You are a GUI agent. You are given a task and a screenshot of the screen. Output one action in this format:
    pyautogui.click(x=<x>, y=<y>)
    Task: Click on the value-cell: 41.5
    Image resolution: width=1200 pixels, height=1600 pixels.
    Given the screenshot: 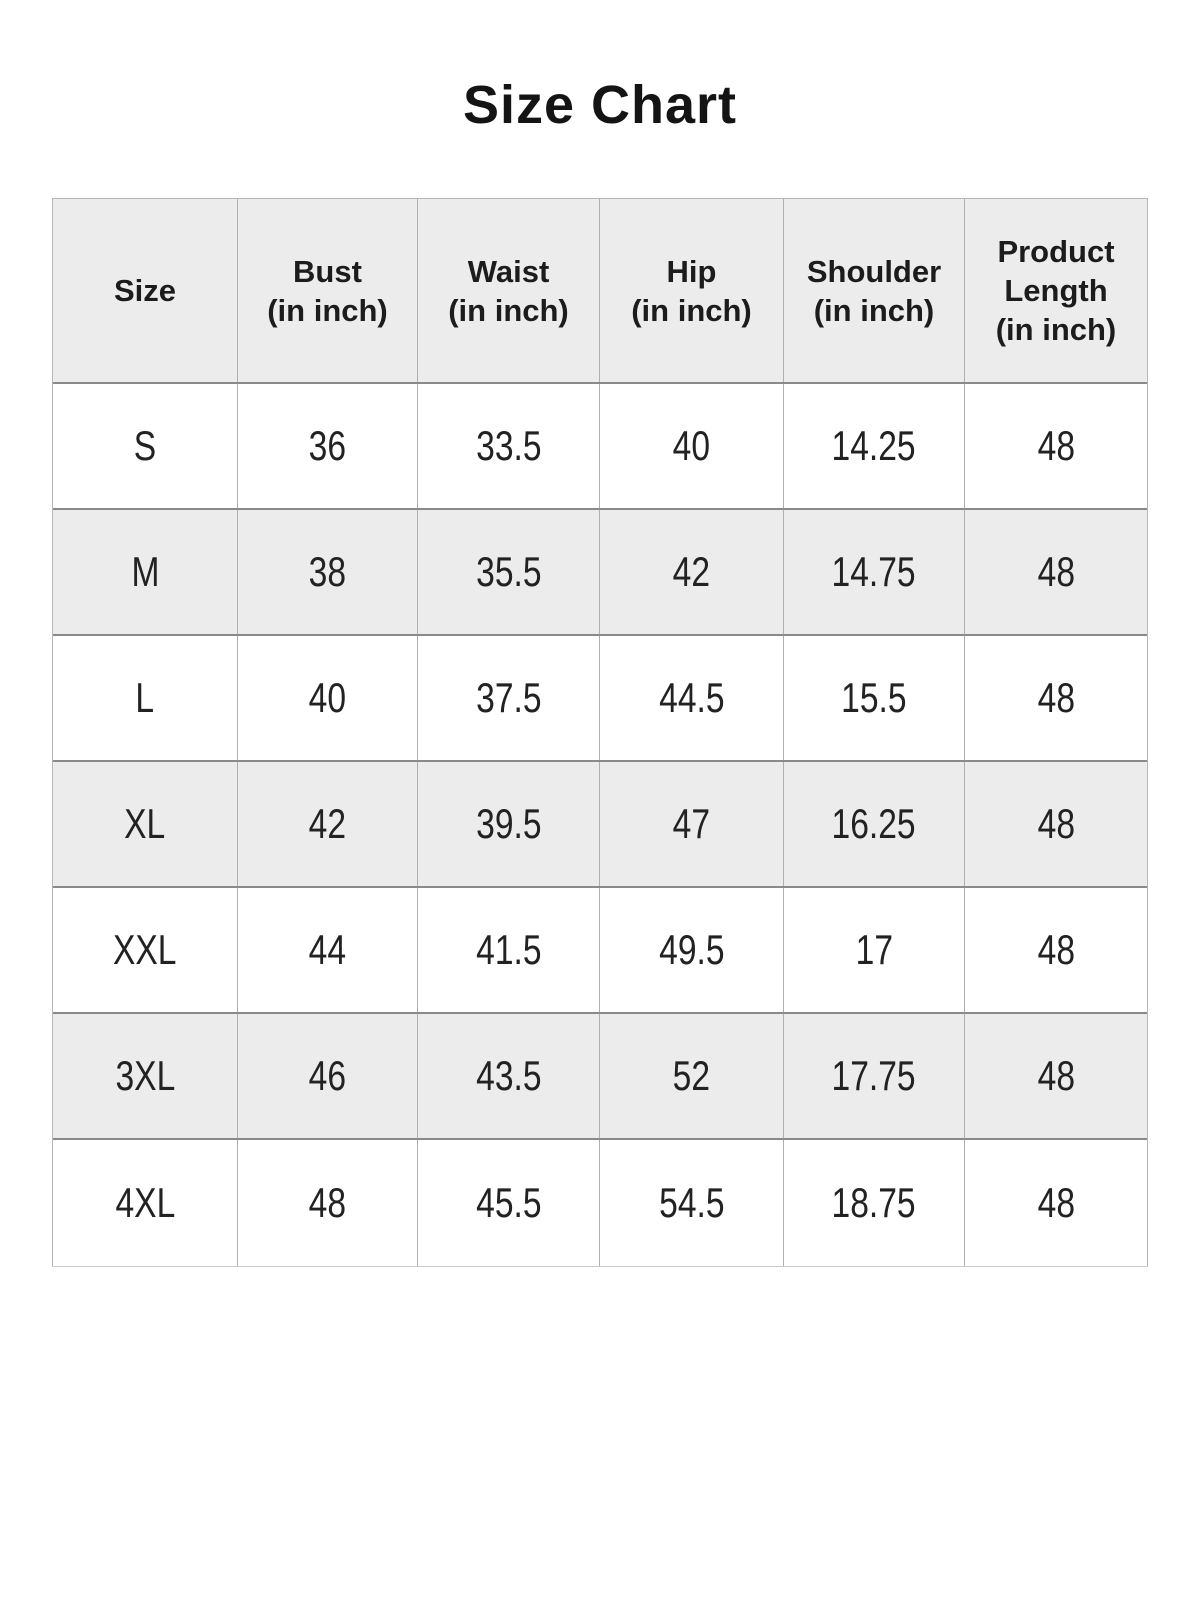 What is the action you would take?
    pyautogui.click(x=509, y=950)
    